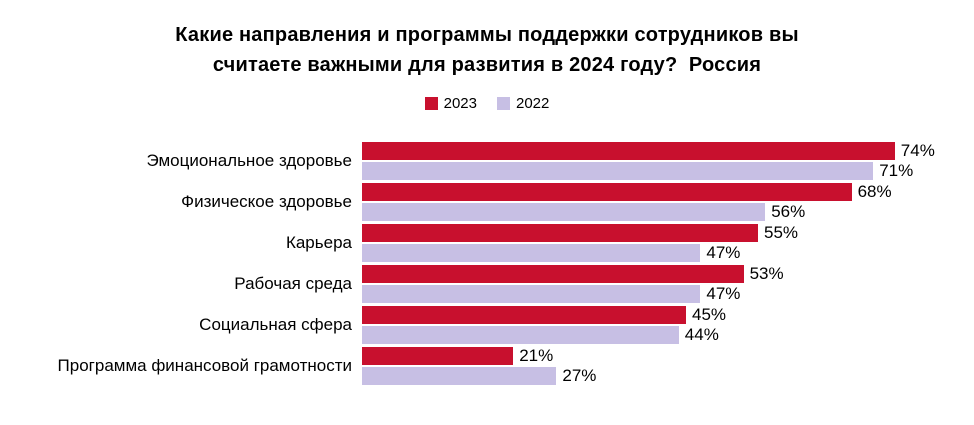 This screenshot has height=425, width=974. I want to click on category-row: Физическое здоровье 68% 56%, so click(487, 201).